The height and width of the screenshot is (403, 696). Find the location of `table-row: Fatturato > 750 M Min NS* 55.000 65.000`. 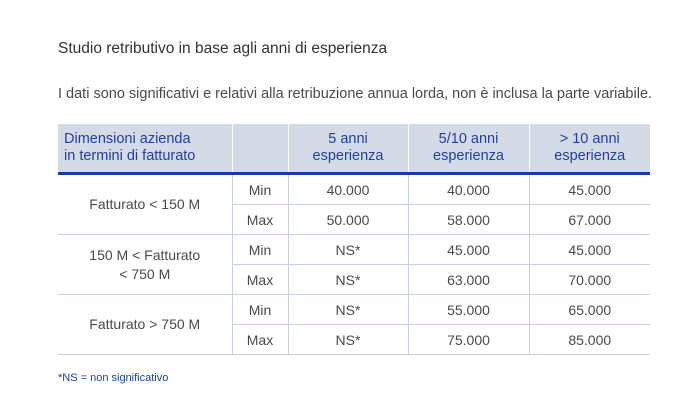

table-row: Fatturato > 750 M Min NS* 55.000 65.000 is located at coordinates (354, 324).